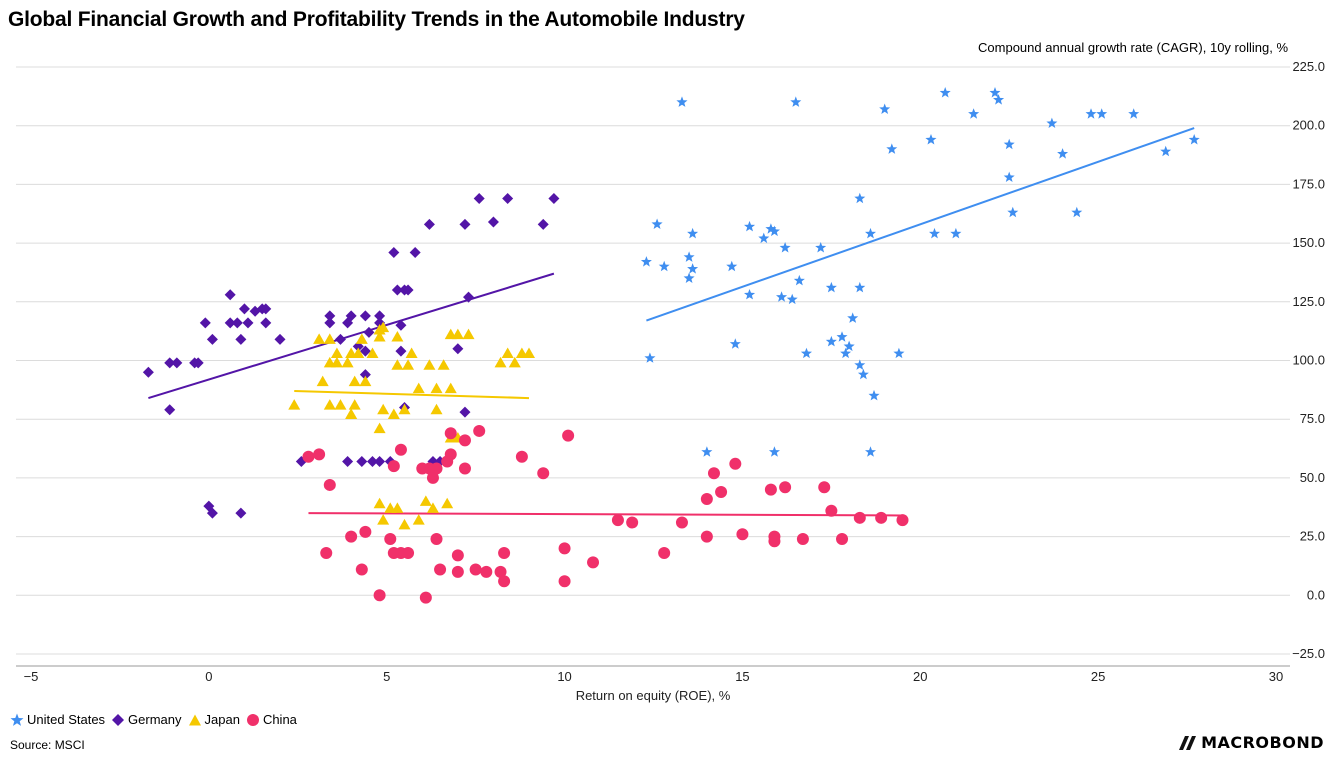 This screenshot has width=1332, height=763. I want to click on legend-item-germany: Germany, so click(146, 719).